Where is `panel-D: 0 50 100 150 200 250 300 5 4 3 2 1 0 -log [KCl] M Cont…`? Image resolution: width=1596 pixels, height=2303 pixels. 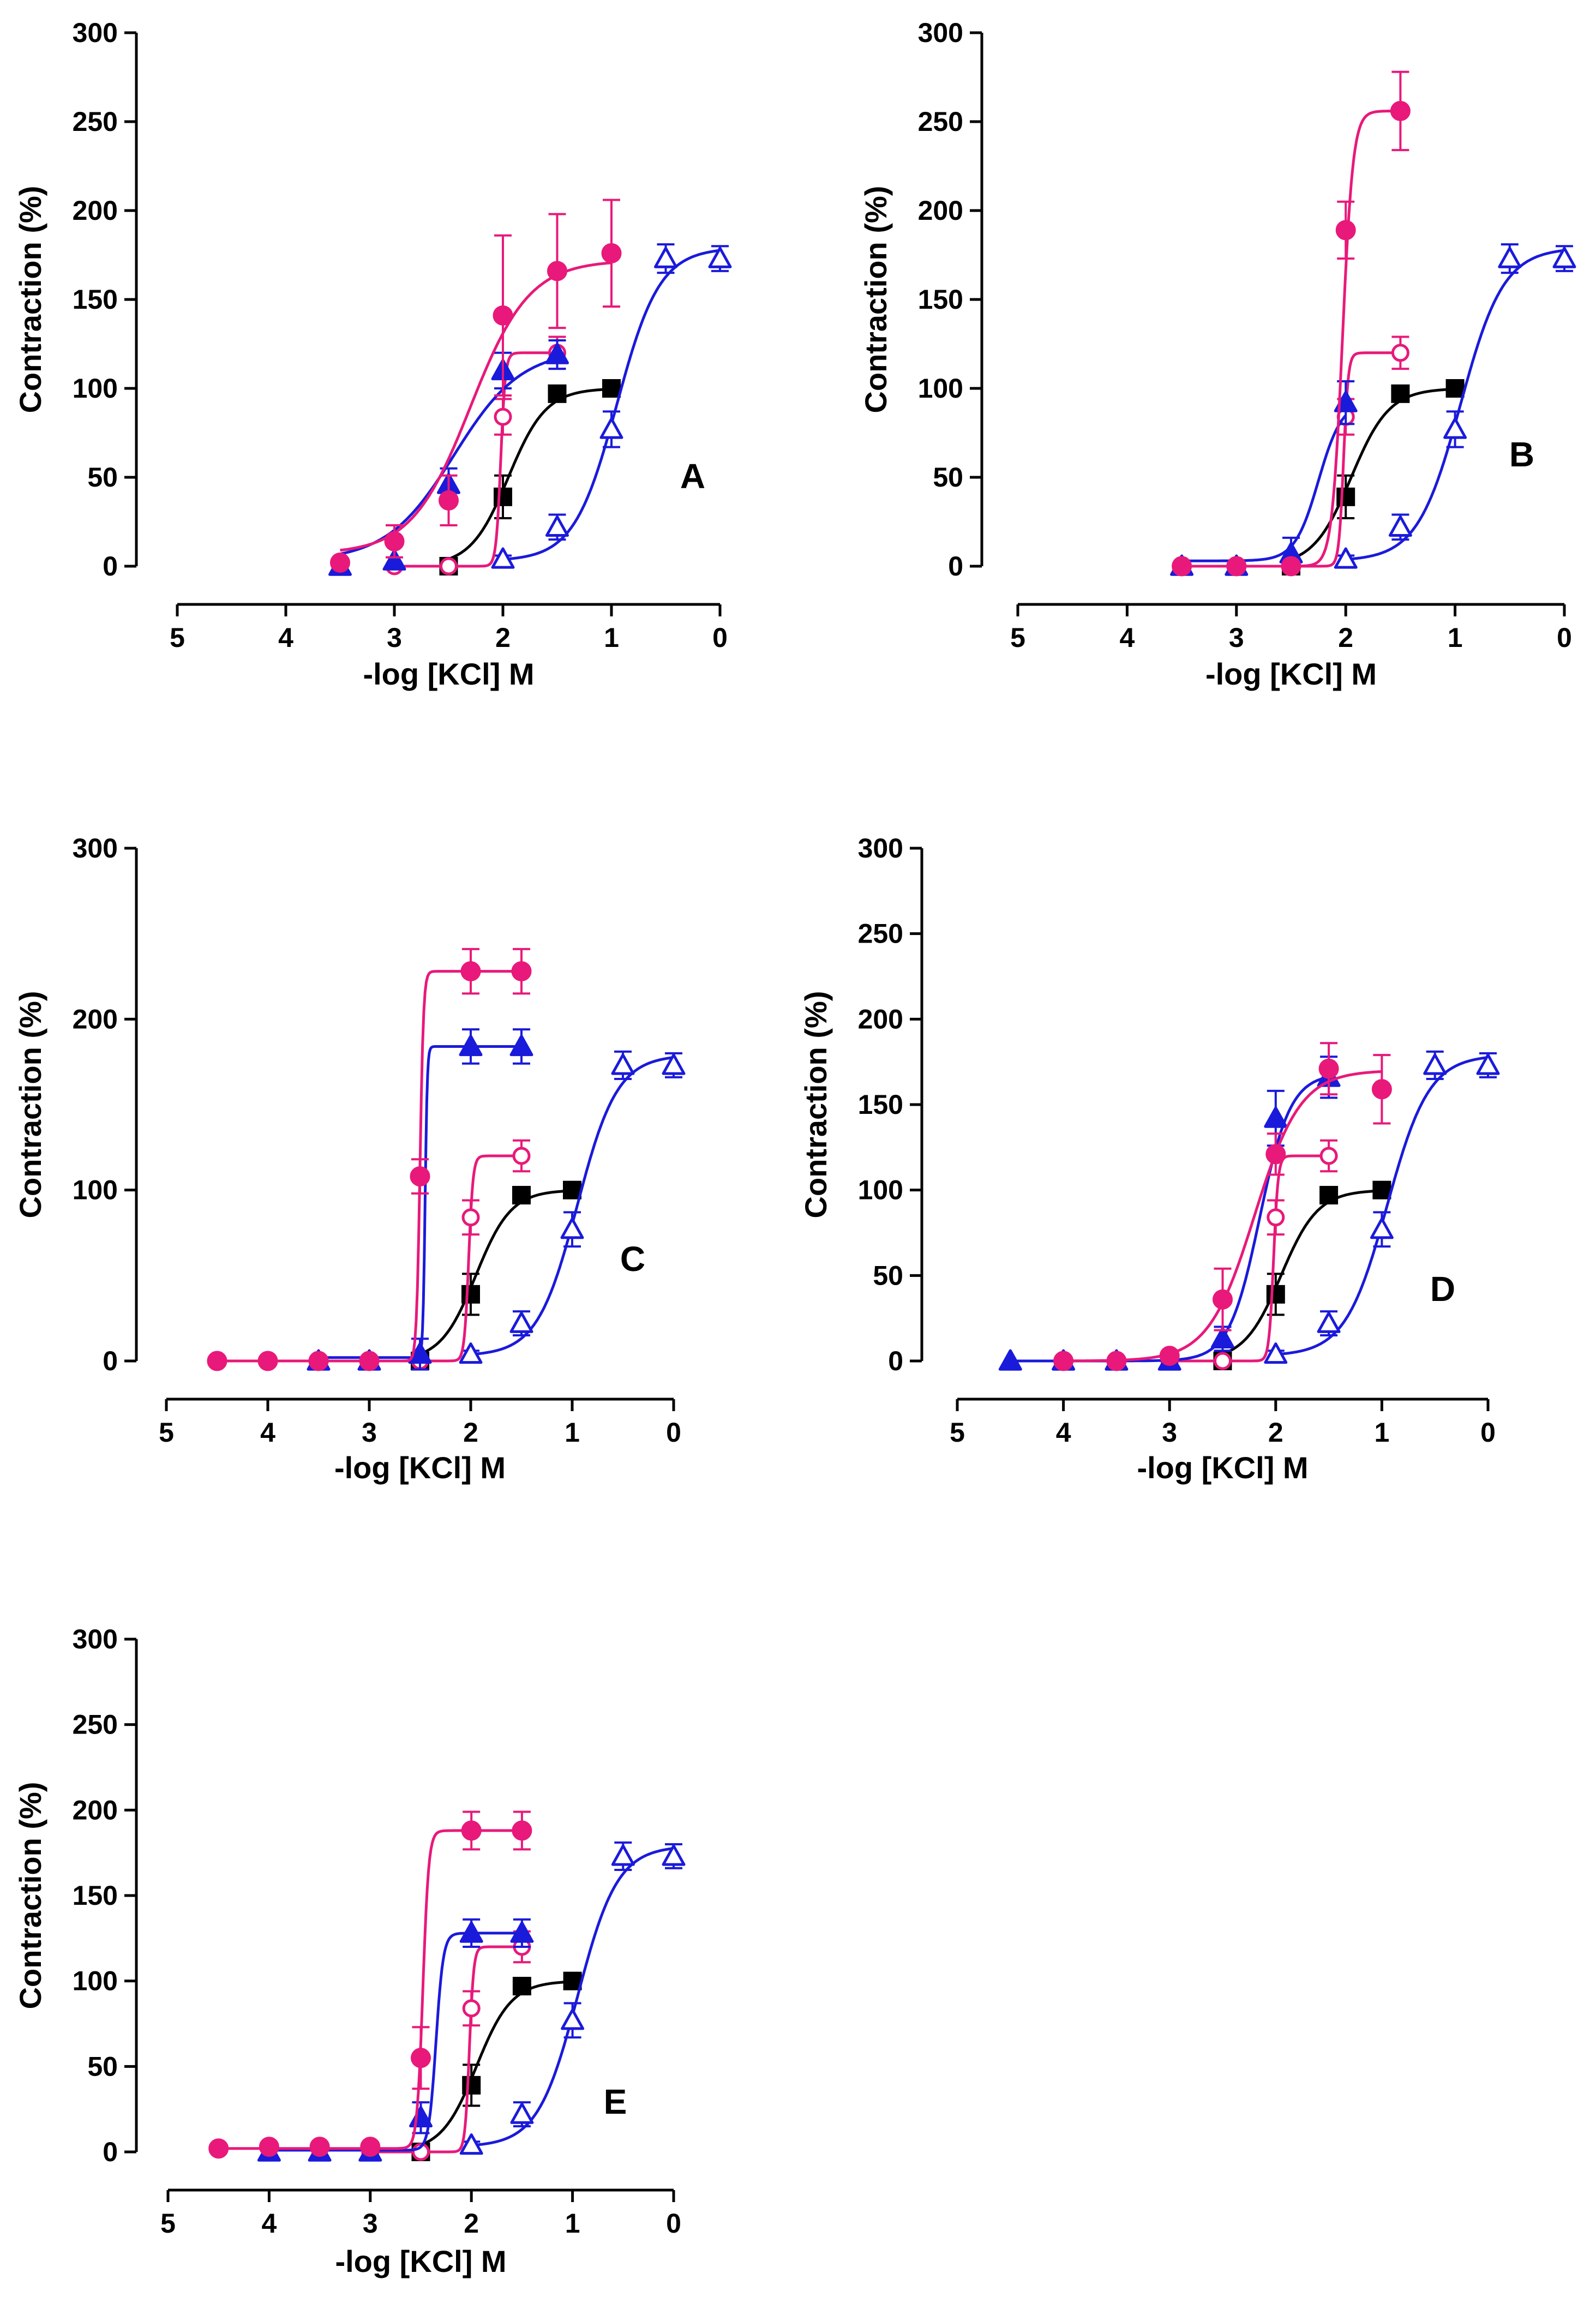 panel-D: 0 50 100 150 200 250 300 5 4 3 2 1 0 -log [KCl] M Cont… is located at coordinates (1149, 1159).